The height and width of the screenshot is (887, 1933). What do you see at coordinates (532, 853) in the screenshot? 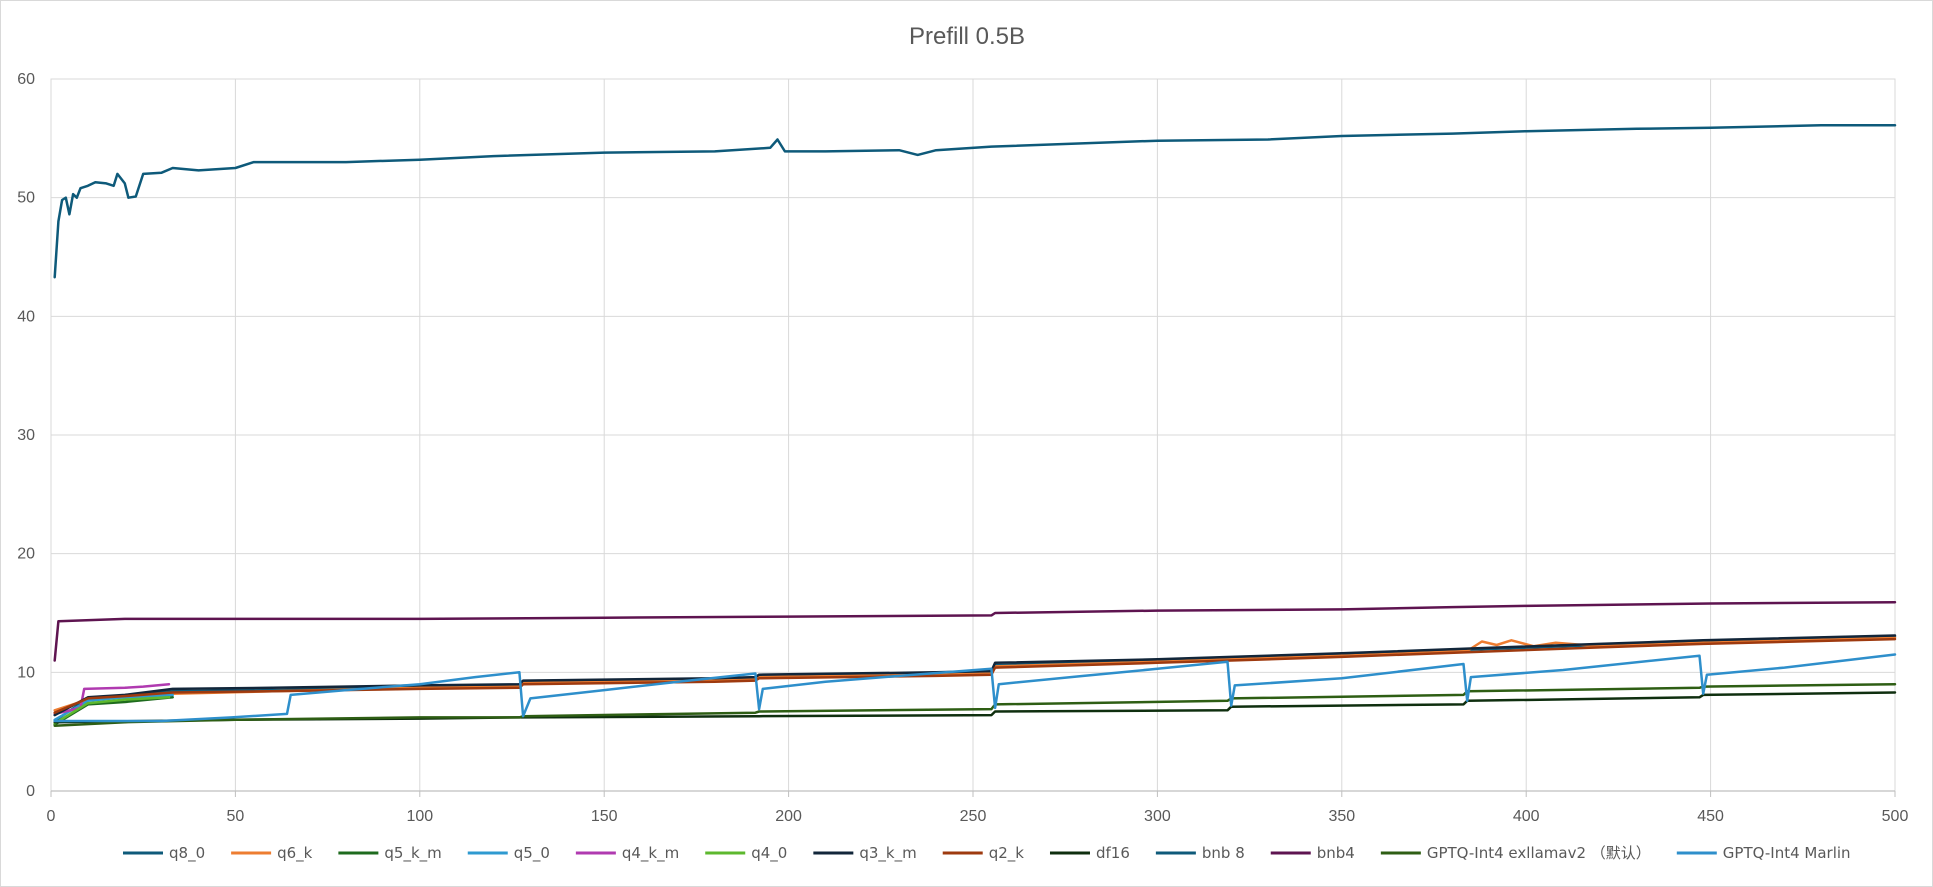
I see `legend-label-3: q5_0` at bounding box center [532, 853].